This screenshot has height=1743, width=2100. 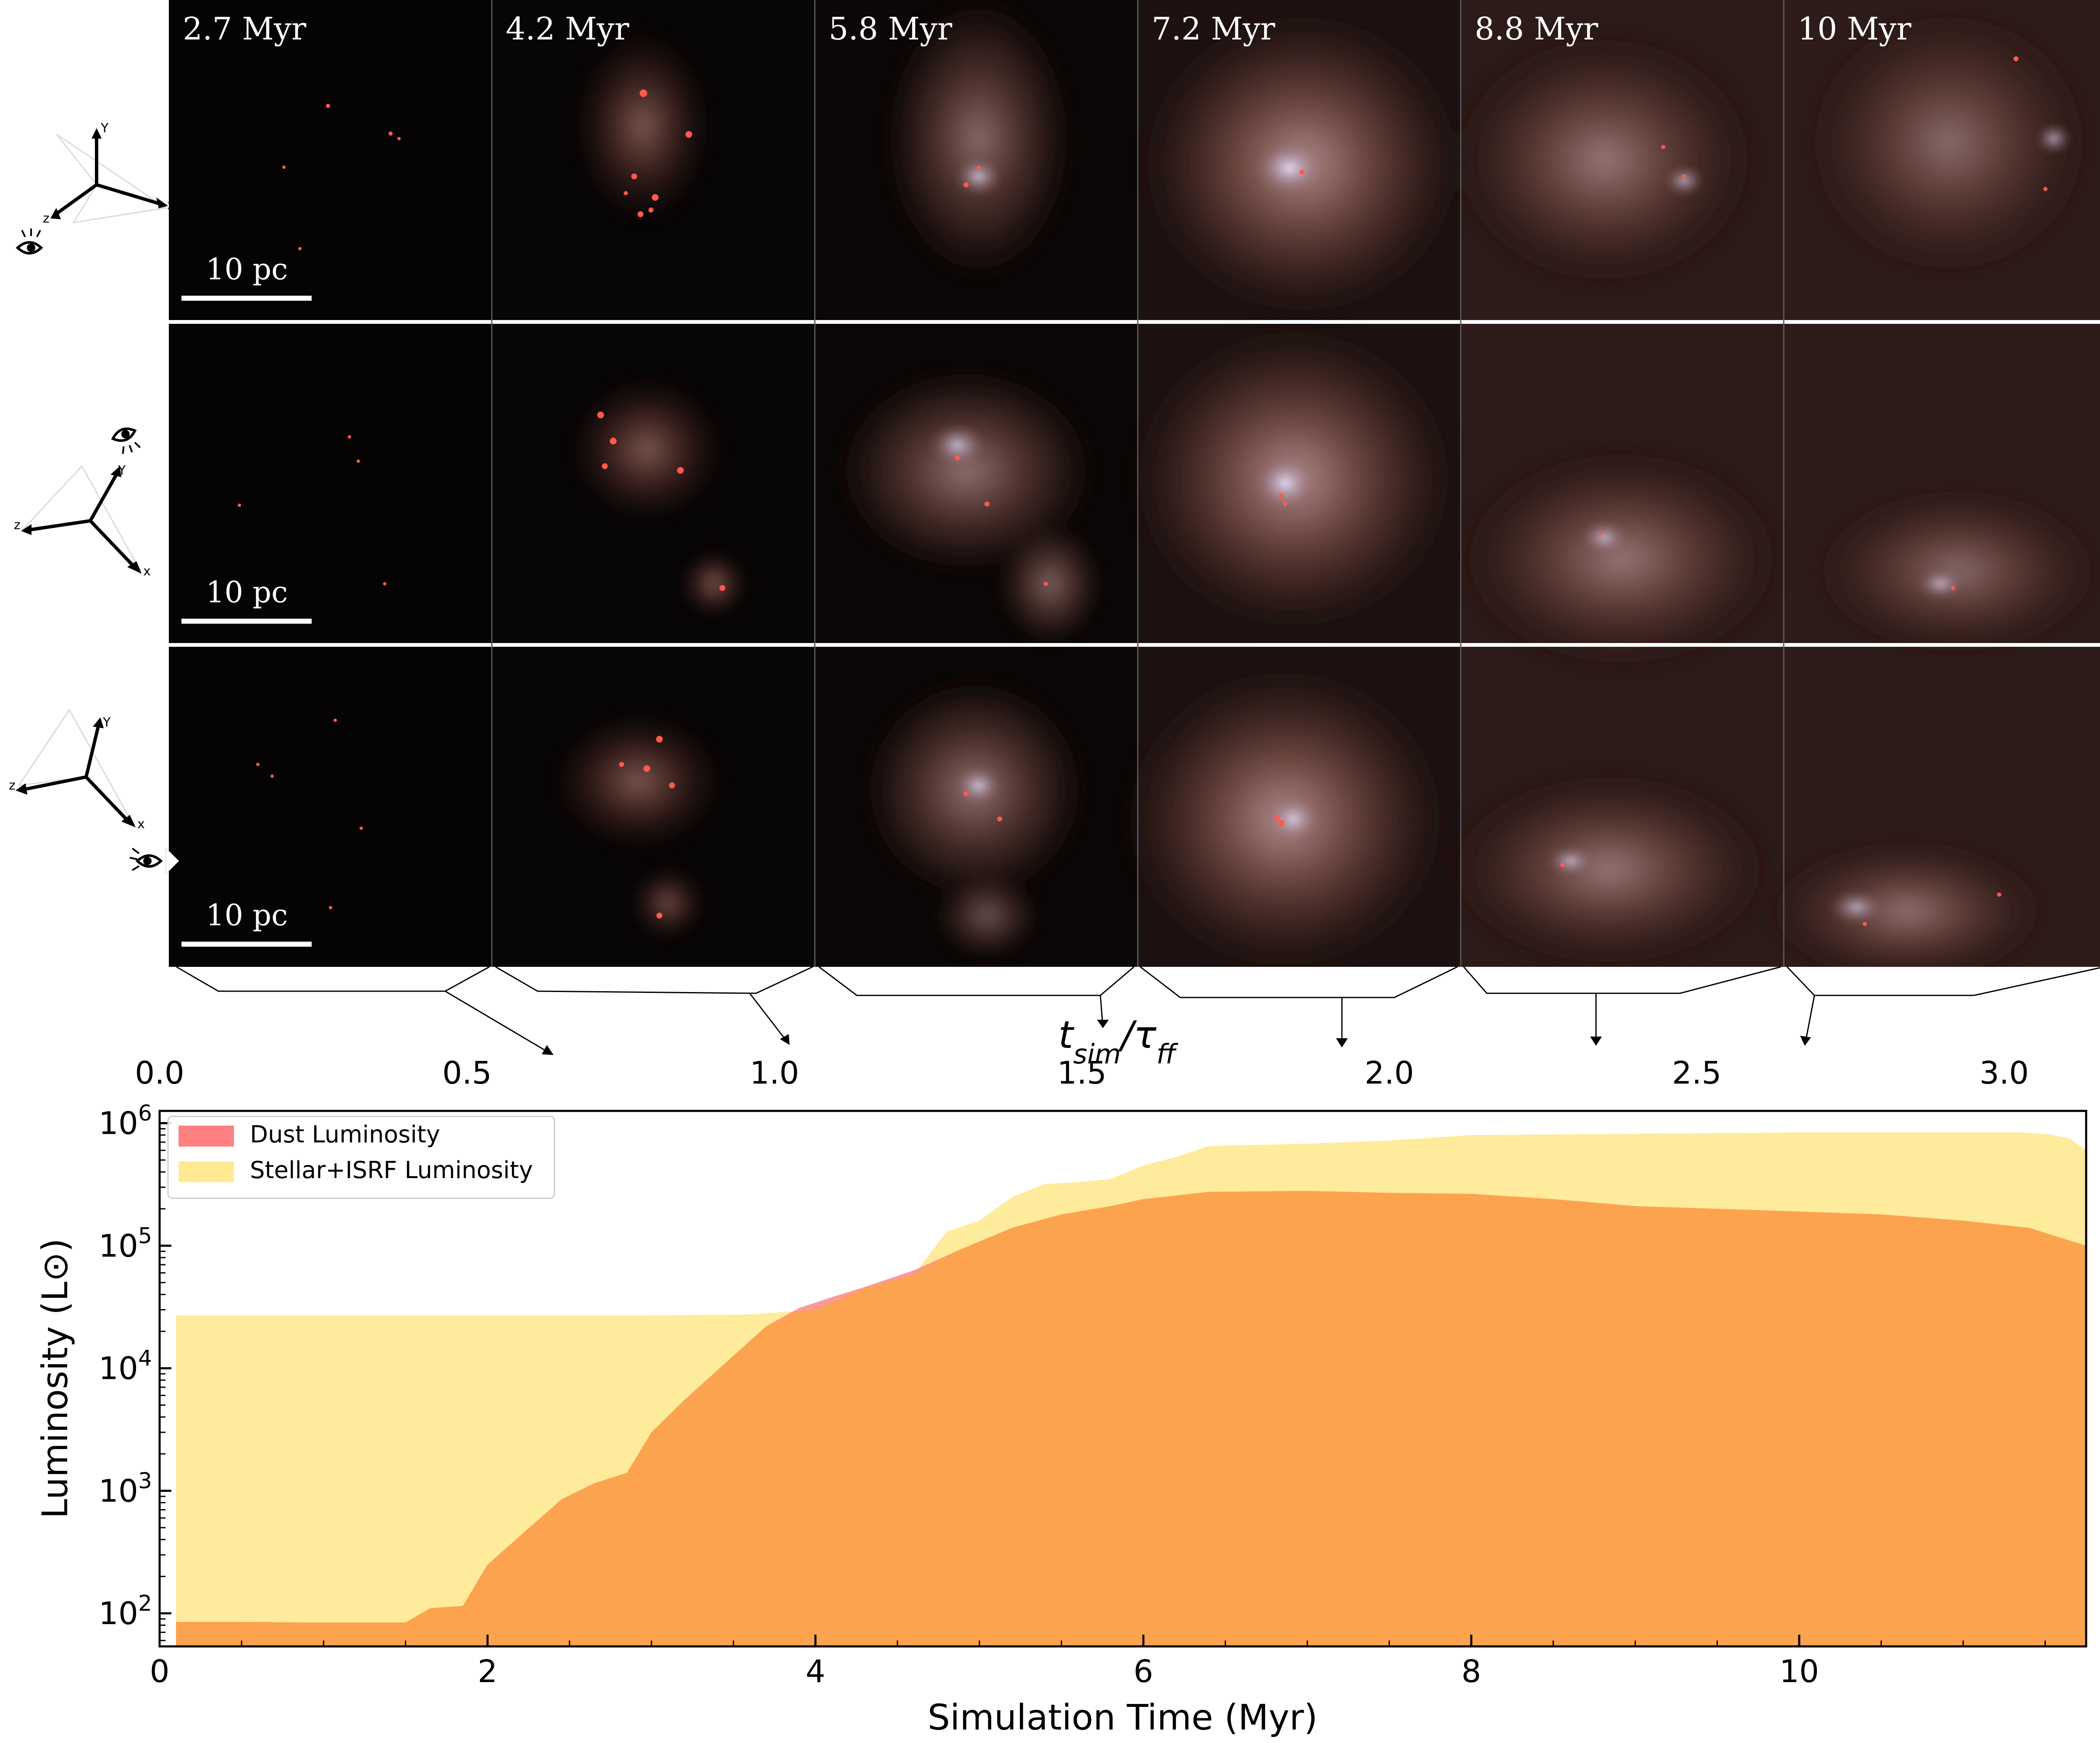 I want to click on x-tick-label: 8, so click(x=1471, y=1672).